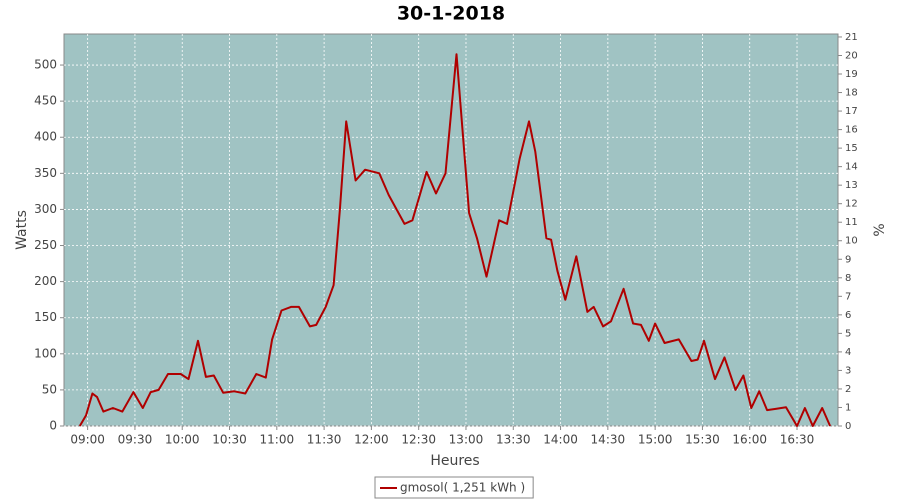 The image size is (900, 500). Describe the element at coordinates (53, 426) in the screenshot. I see `y-tick-label: 0` at that location.